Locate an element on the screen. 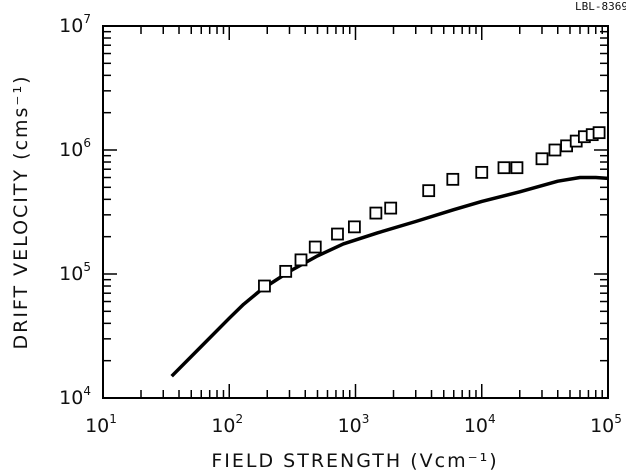  reference-label: LBL-8369 is located at coordinates (600, 6).